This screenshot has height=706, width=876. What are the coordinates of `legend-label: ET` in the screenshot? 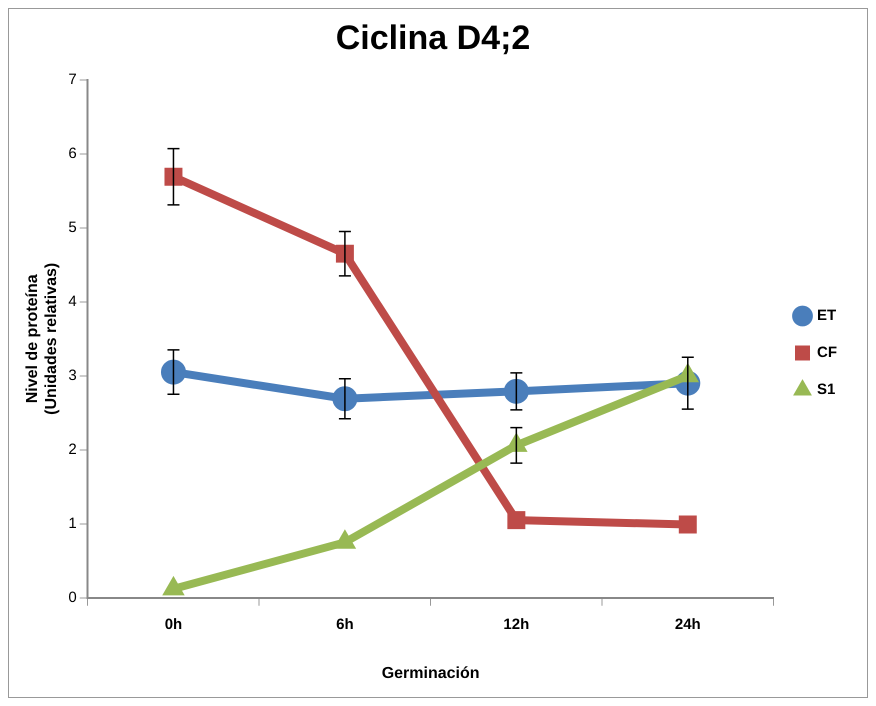 It's located at (826, 315).